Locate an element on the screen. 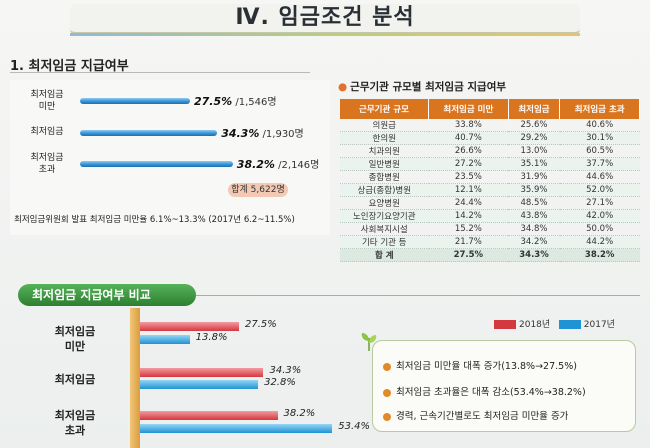 The height and width of the screenshot is (448, 650). chart1-percent-equal: 34.3% is located at coordinates (240, 133).